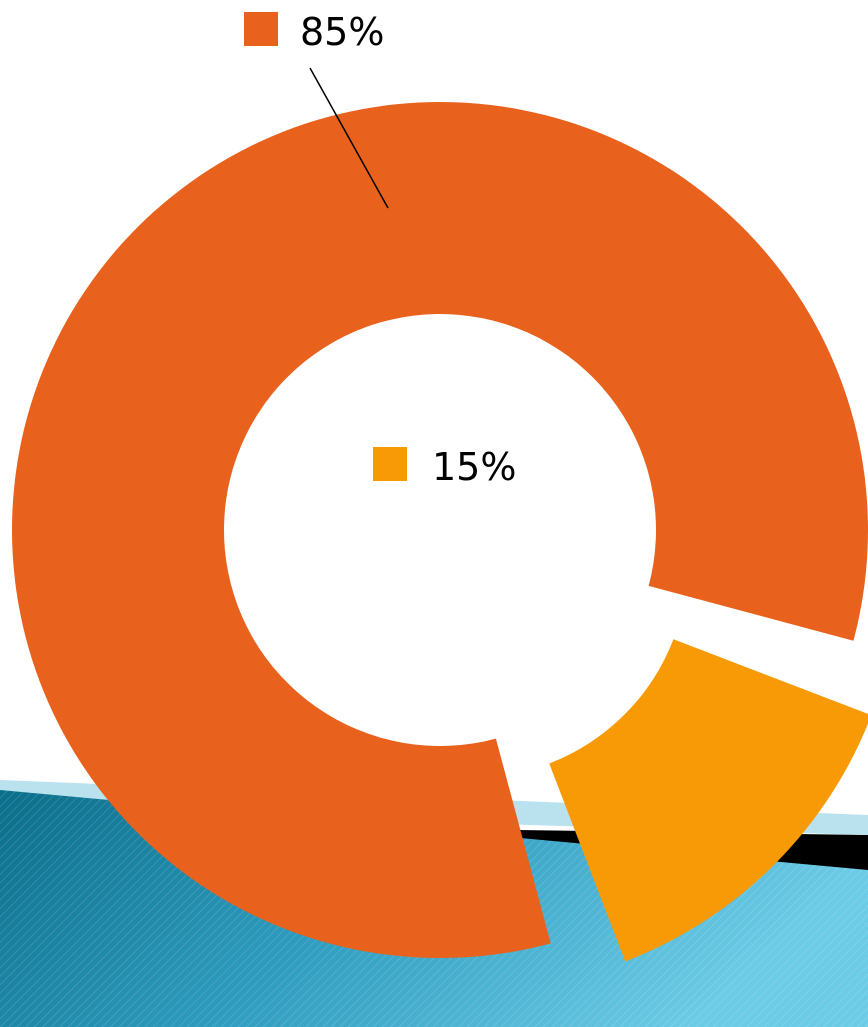 The image size is (868, 1027). What do you see at coordinates (474, 467) in the screenshot?
I see `legend-label-15: 15%` at bounding box center [474, 467].